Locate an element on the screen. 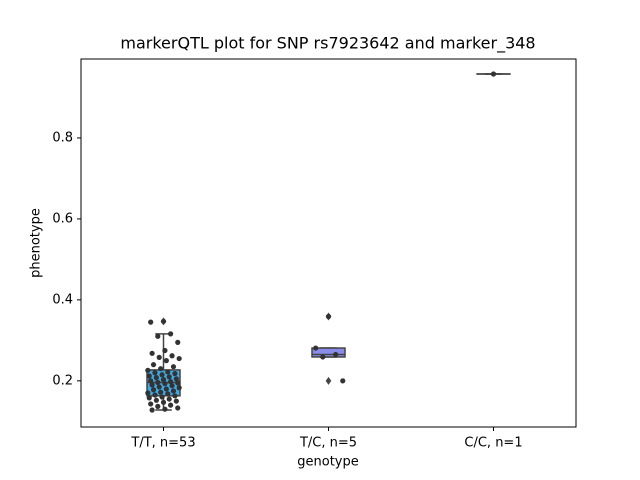 The width and height of the screenshot is (640, 480). y-tick-label: 0.8 is located at coordinates (62, 137).